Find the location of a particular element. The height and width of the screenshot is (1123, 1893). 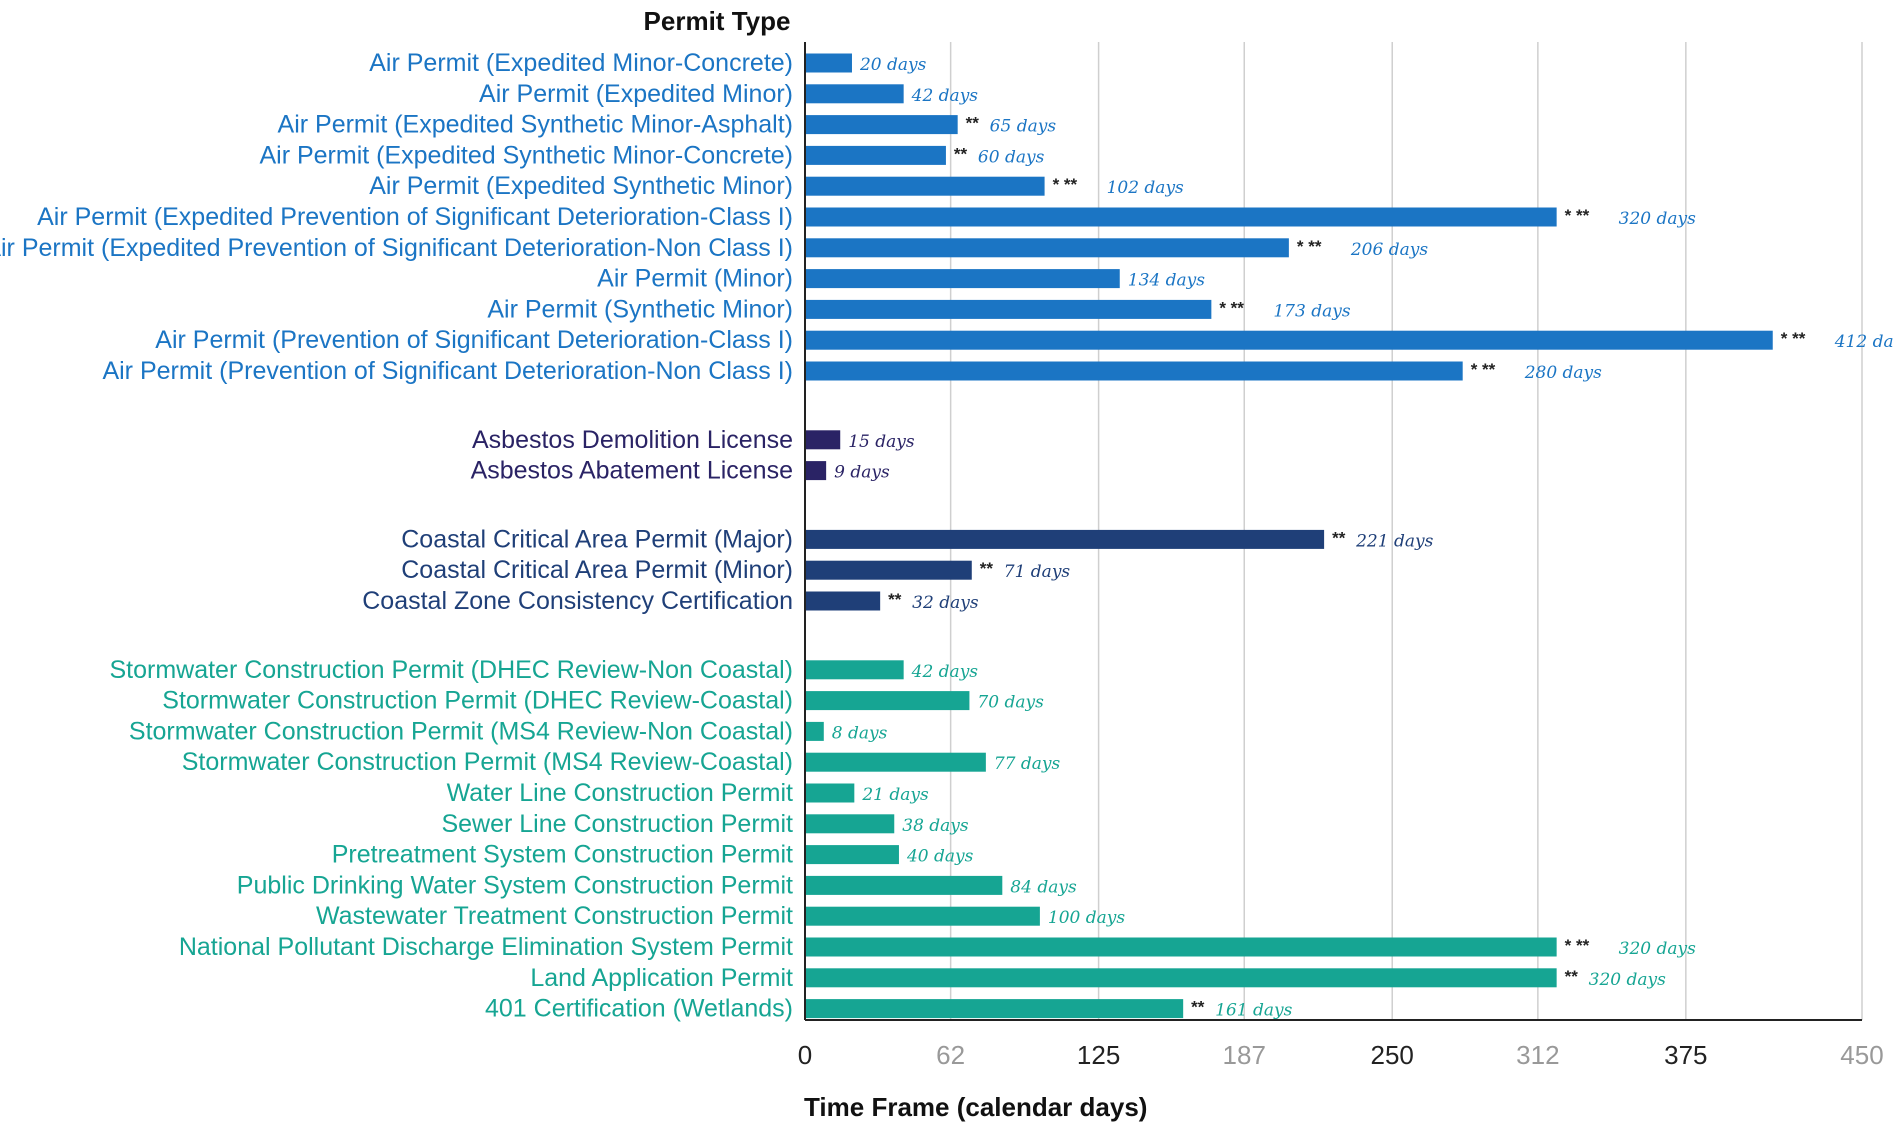

category-label: Coastal Critical Area Permit (Major) is located at coordinates (597, 539).